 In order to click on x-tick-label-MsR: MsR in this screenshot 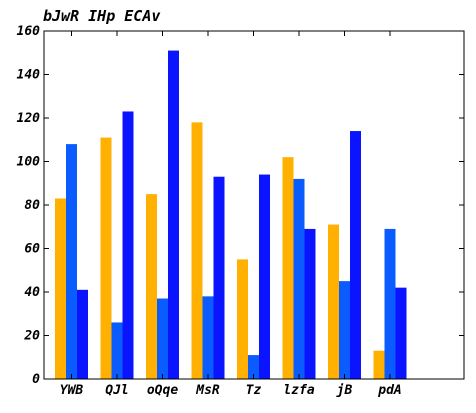, I will do `click(207, 390)`.